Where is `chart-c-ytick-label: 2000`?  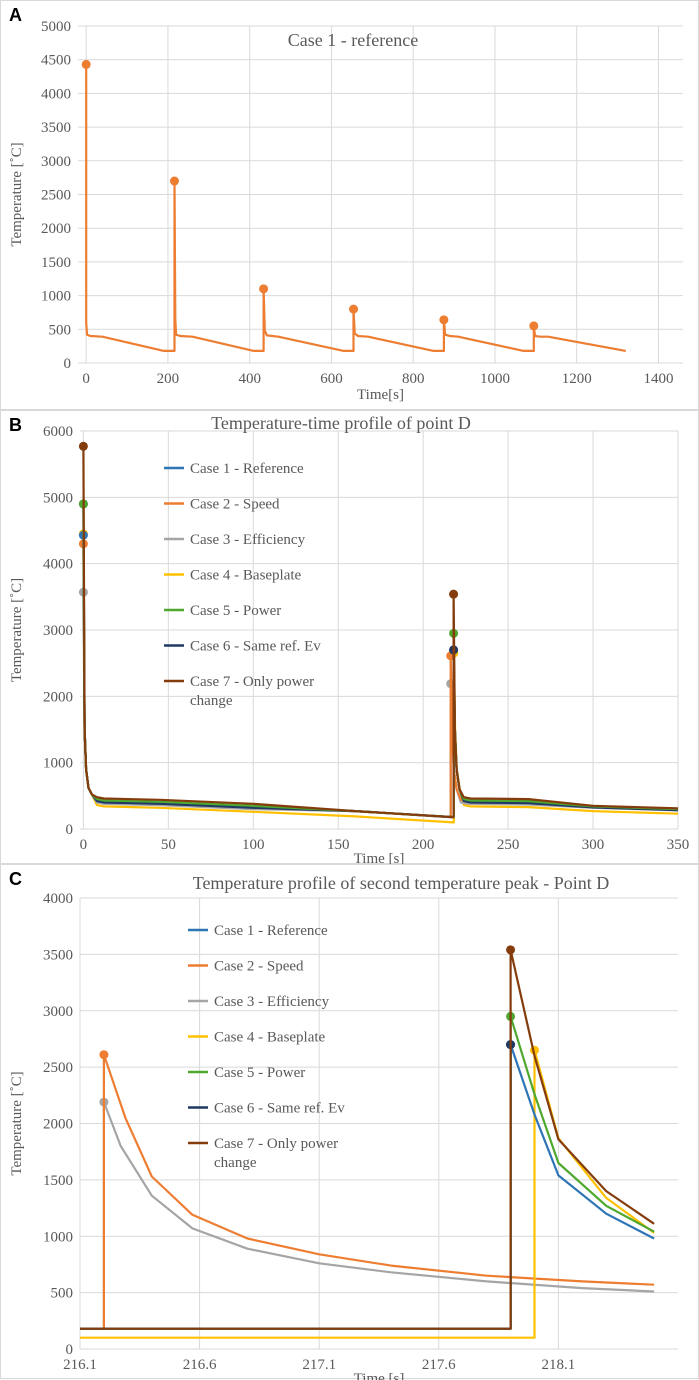
chart-c-ytick-label: 2000 is located at coordinates (58, 1125).